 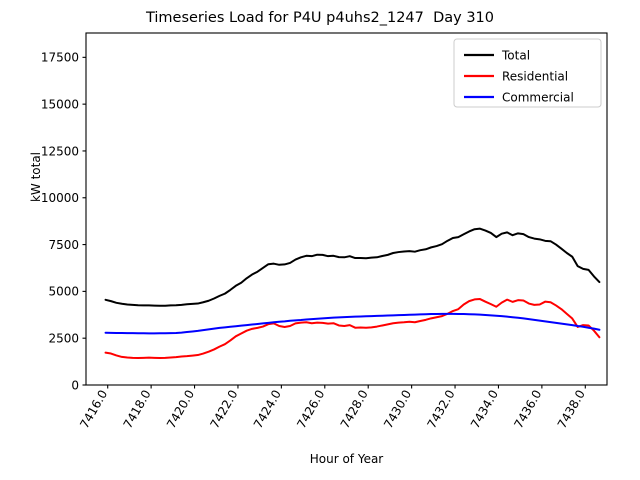 I want to click on x-tick-label: 7434.0, so click(x=484, y=409).